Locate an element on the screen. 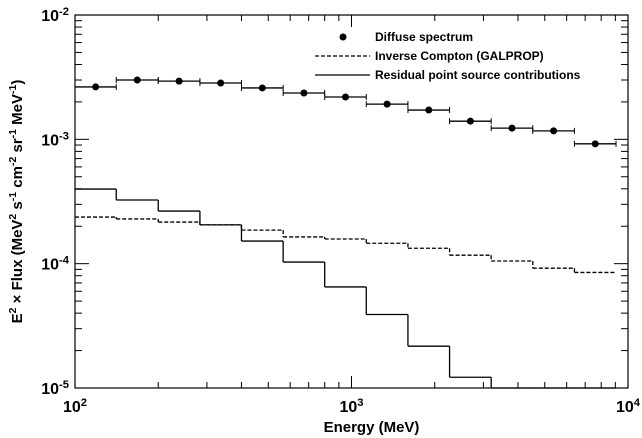 The width and height of the screenshot is (642, 438). y-tick-label: 10⁻⁵ is located at coordinates (55, 388).